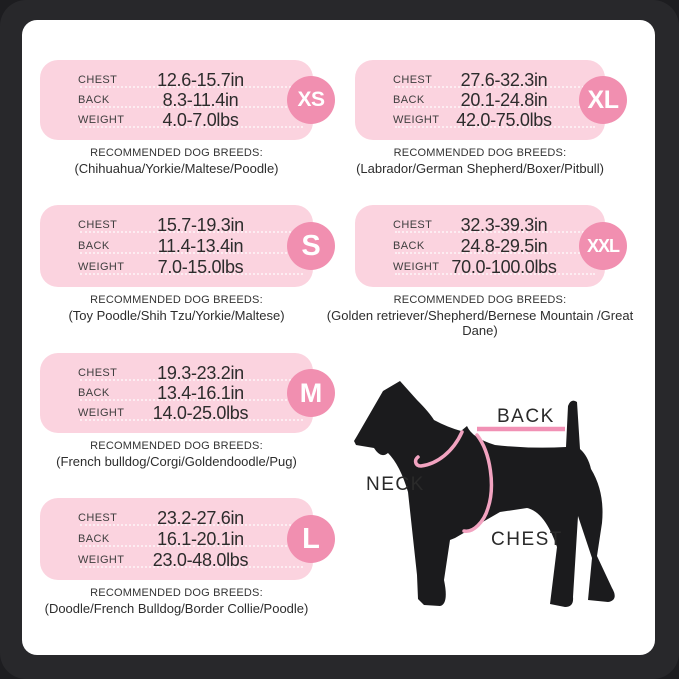  Describe the element at coordinates (603, 246) in the screenshot. I see `size-badge-xxl: XXL` at that location.